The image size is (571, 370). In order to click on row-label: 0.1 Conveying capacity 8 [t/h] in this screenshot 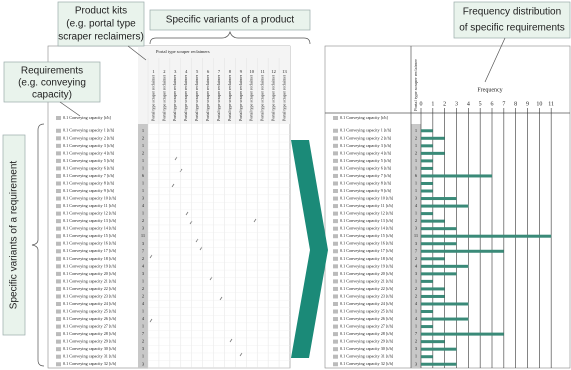, I will do `click(89, 182)`.